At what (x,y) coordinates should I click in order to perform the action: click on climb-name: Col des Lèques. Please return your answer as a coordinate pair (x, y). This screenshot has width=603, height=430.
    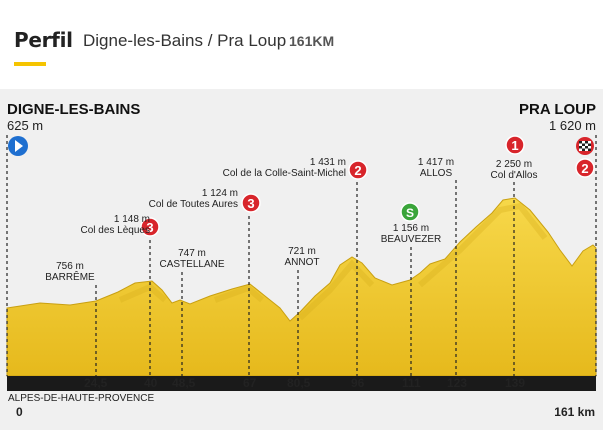
    Looking at the image, I should click on (115, 230).